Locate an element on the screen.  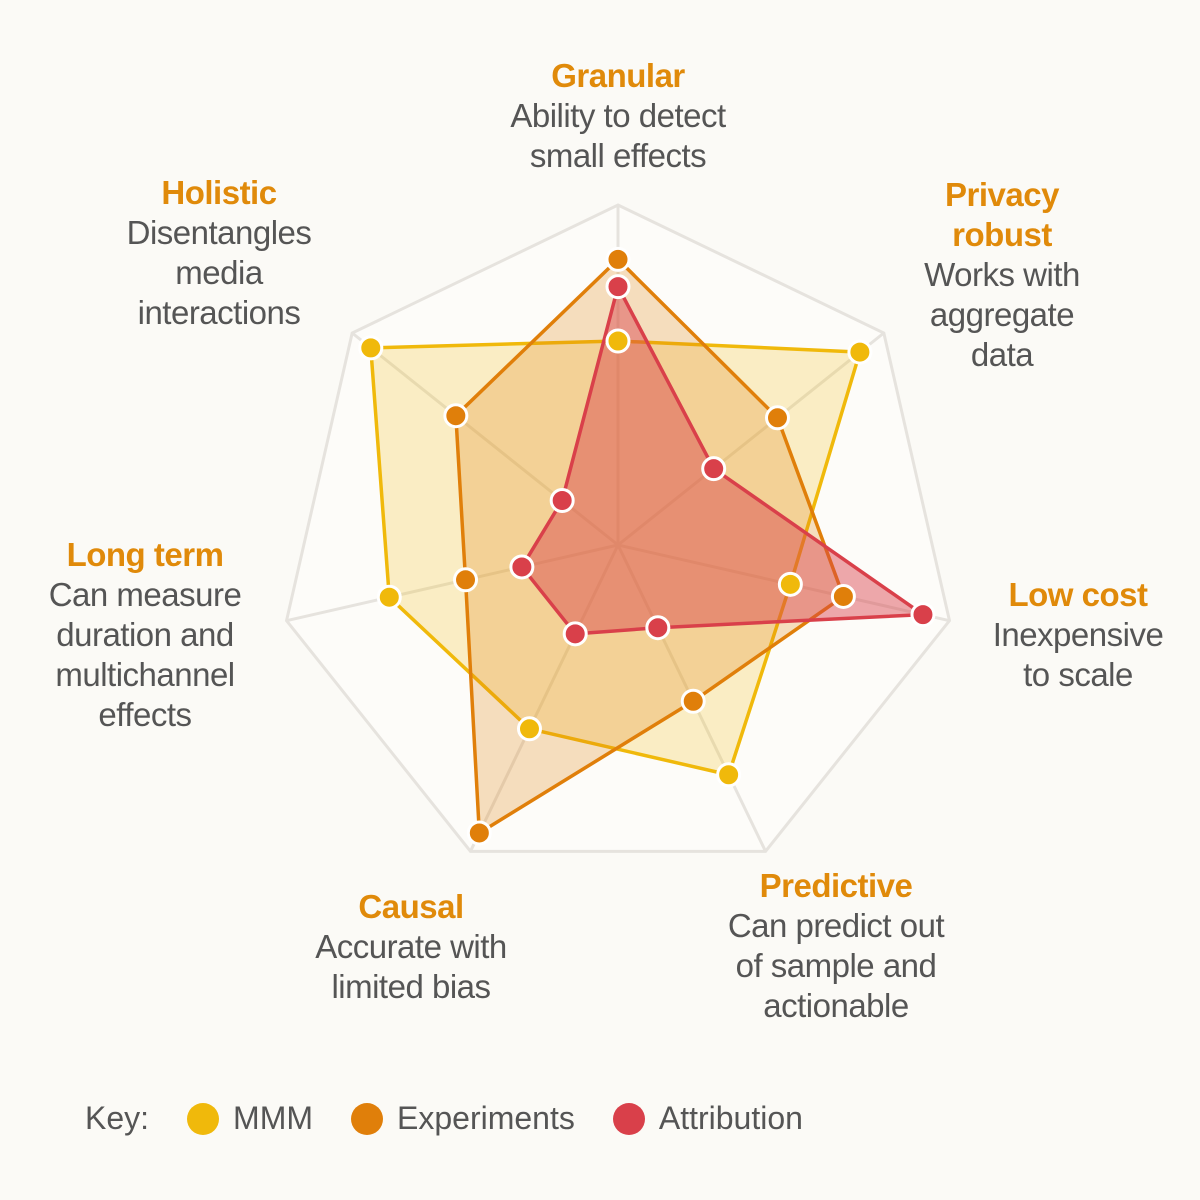
axis-description: Can predict out of sample and actionable is located at coordinates (836, 965).